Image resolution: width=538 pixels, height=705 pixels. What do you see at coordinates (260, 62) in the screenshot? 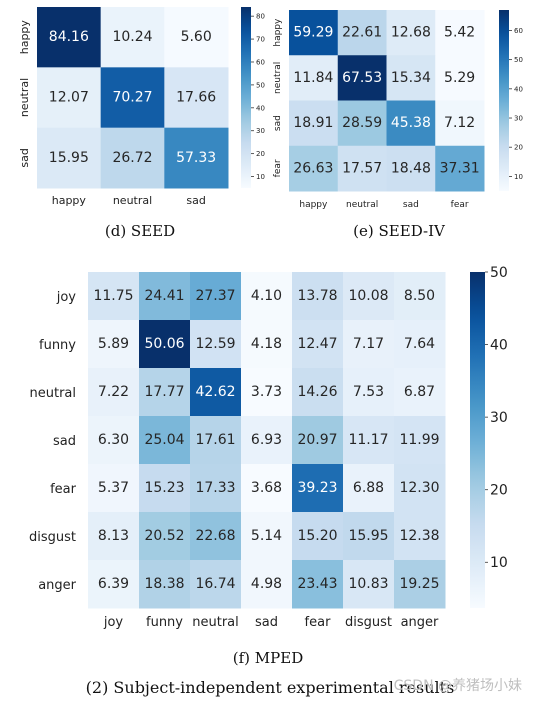
I see `colorbar-tick-60: 60` at bounding box center [260, 62].